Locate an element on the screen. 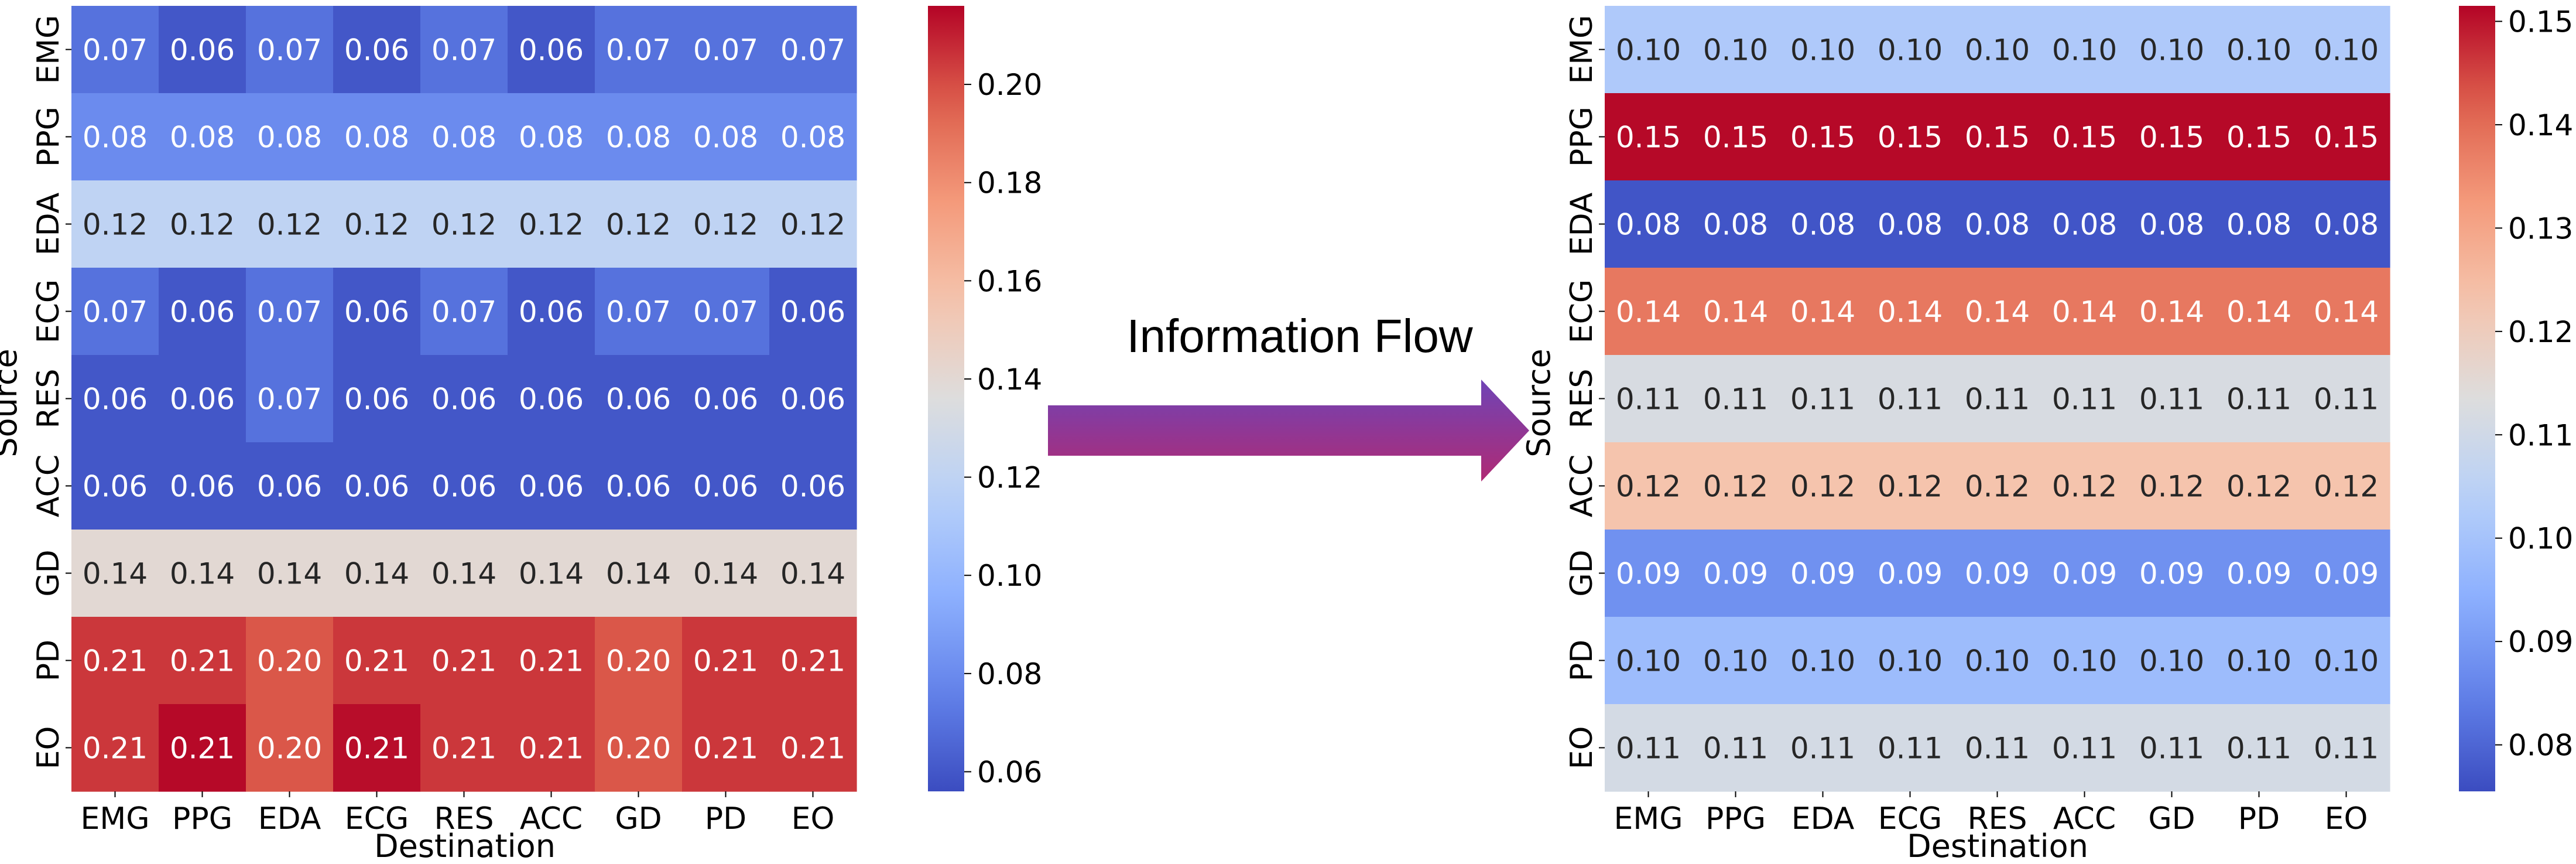 Image resolution: width=2576 pixels, height=864 pixels. row-tick-label: PPG is located at coordinates (1581, 137).